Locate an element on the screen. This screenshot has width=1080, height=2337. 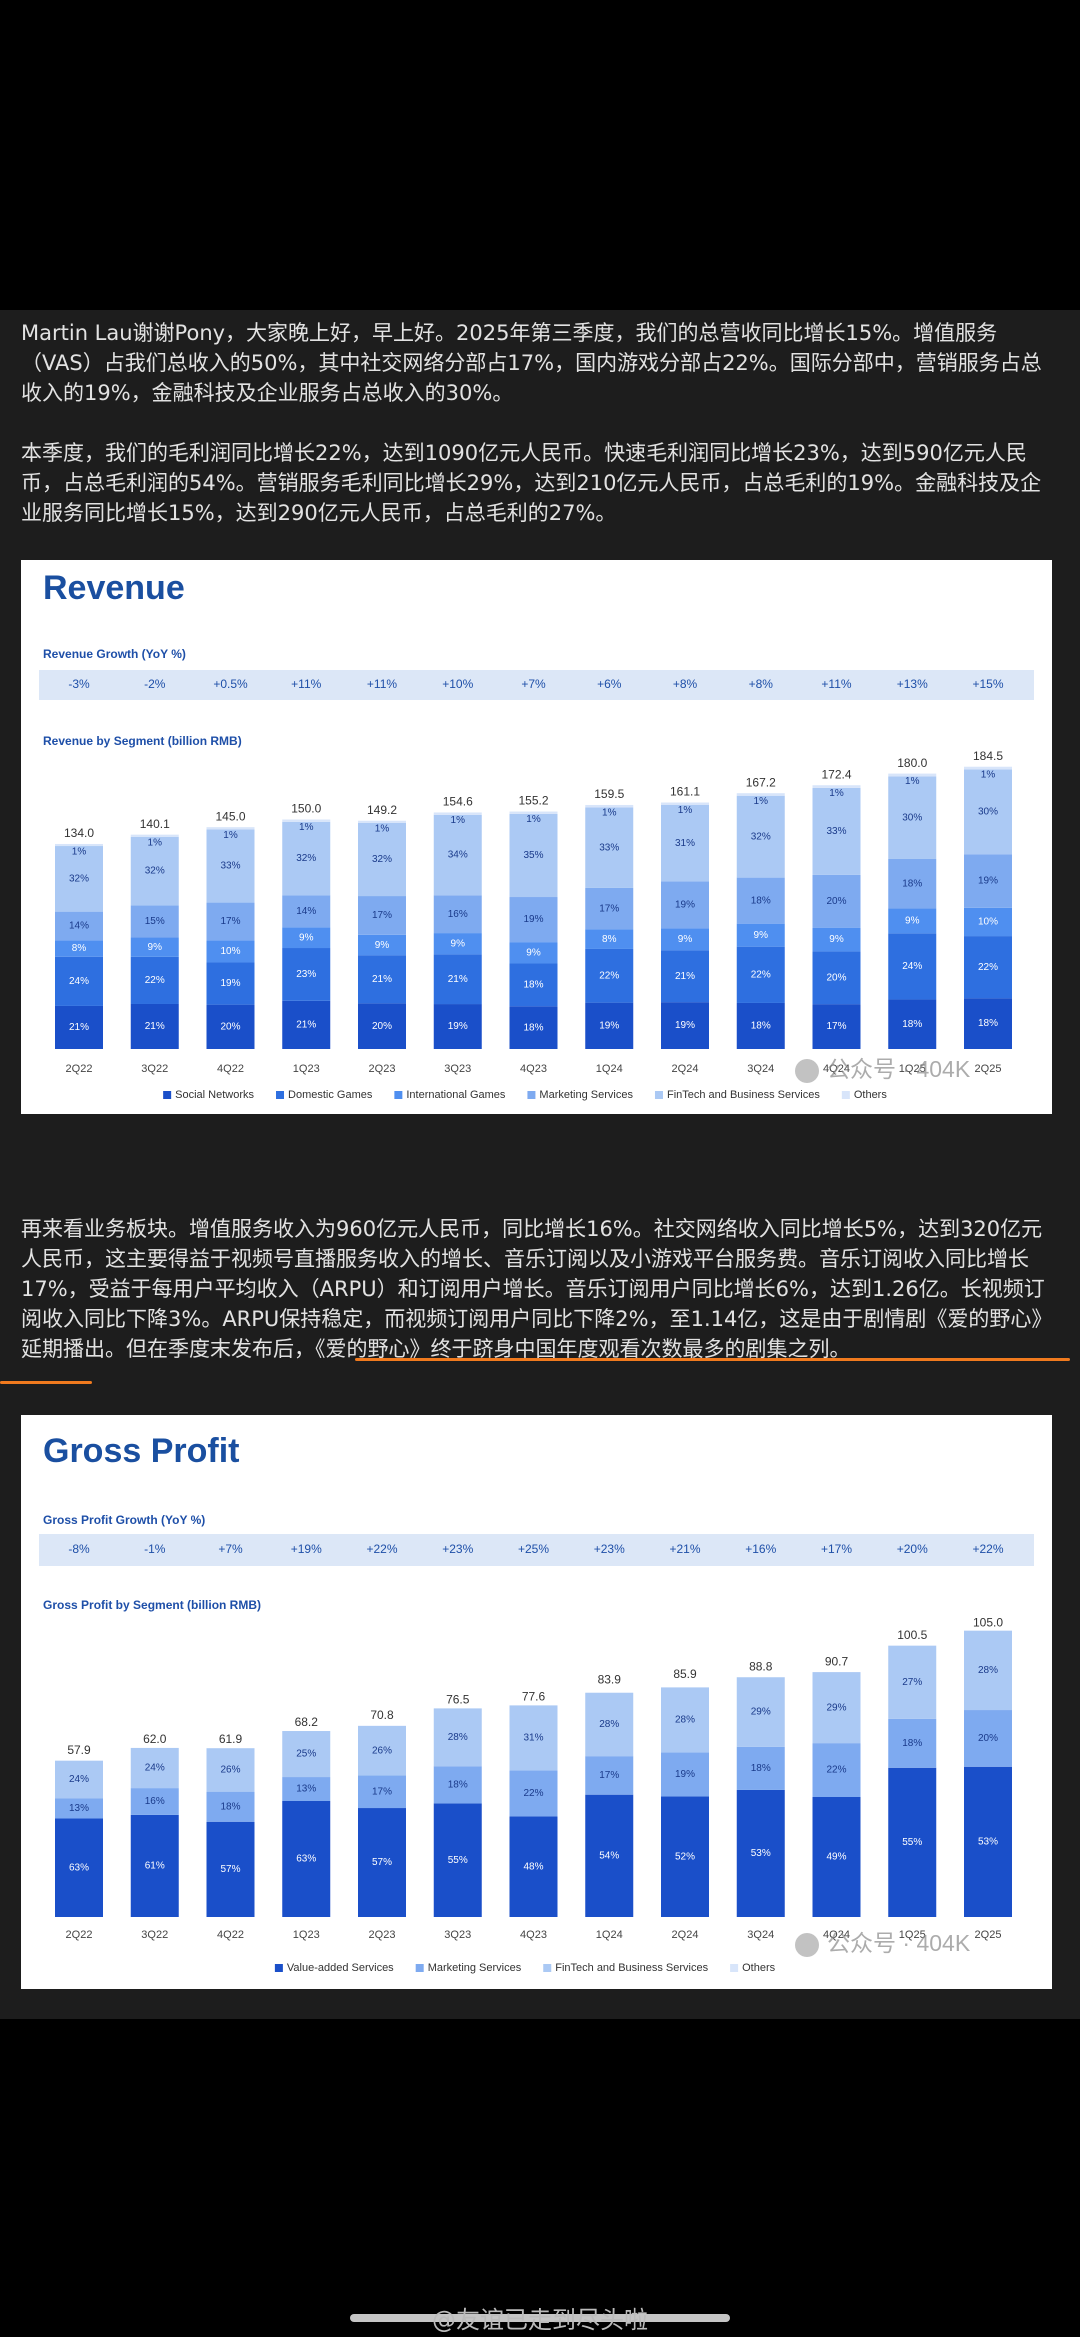
growth-value: +6% is located at coordinates (609, 684).